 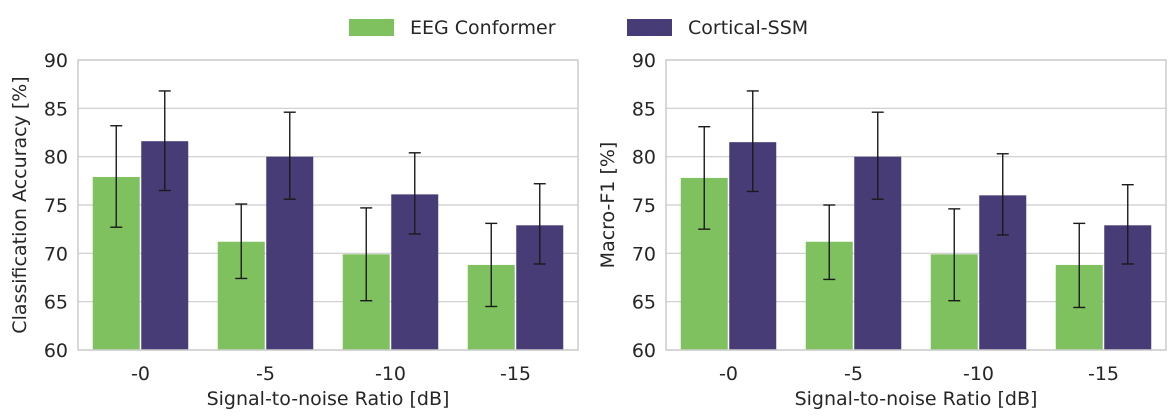 I want to click on y-axis-label: Macro-F1 [%], so click(x=608, y=205).